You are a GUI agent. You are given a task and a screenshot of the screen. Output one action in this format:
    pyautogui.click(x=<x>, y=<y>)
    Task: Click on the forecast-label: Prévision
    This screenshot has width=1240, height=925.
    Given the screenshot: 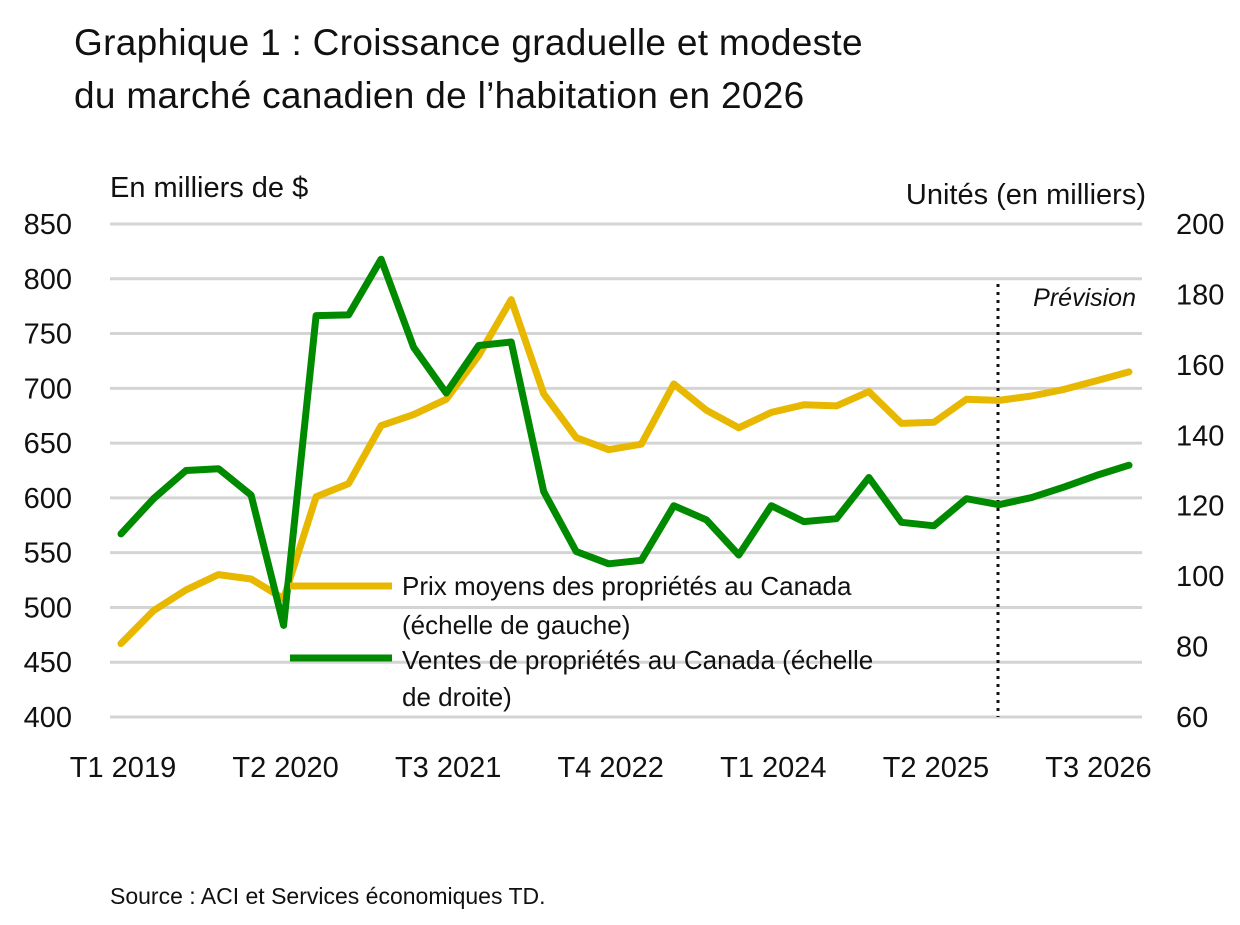 What is the action you would take?
    pyautogui.click(x=1084, y=298)
    